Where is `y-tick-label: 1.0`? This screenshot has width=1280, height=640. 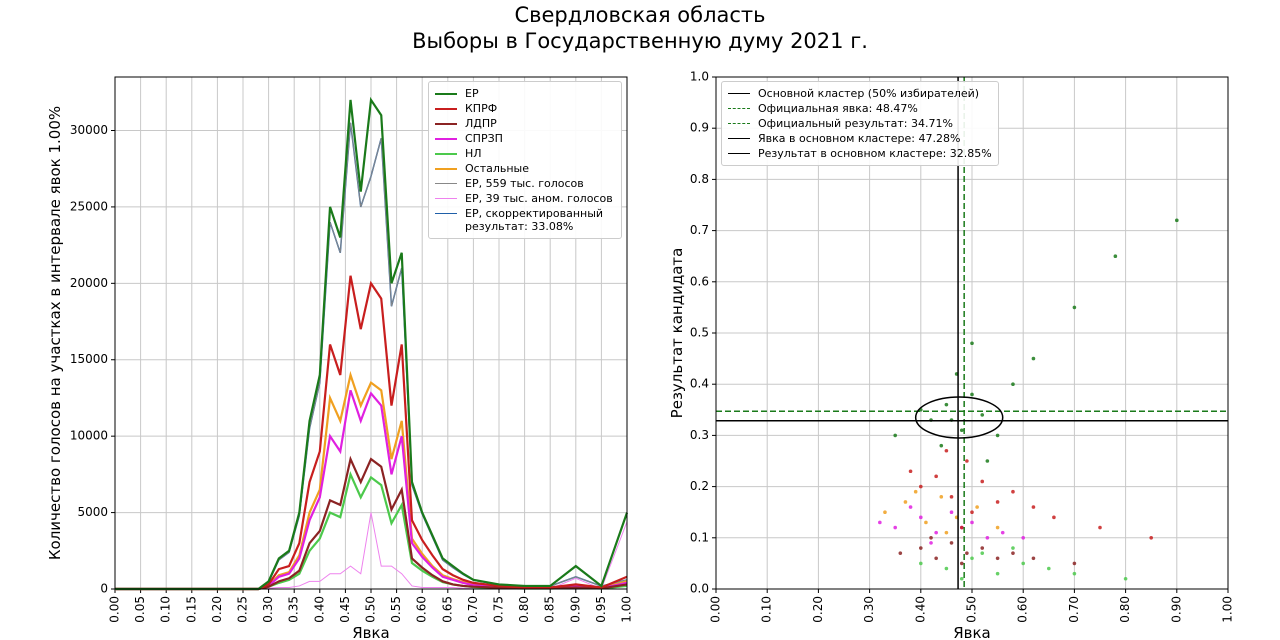
y-tick-label: 1.0 is located at coordinates (699, 77).